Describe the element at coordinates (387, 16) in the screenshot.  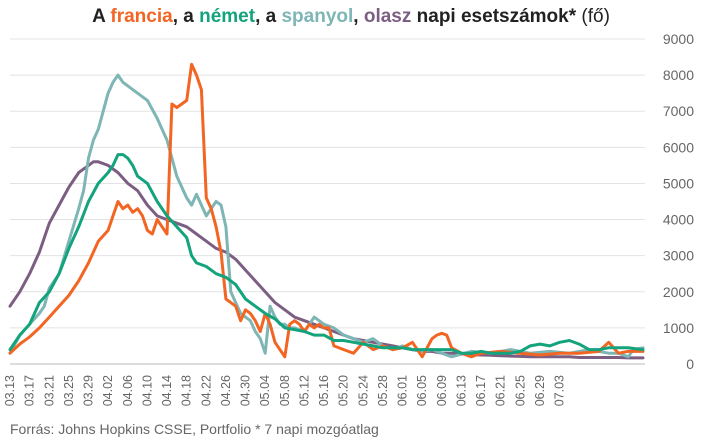
I see `title-olasz: olasz` at that location.